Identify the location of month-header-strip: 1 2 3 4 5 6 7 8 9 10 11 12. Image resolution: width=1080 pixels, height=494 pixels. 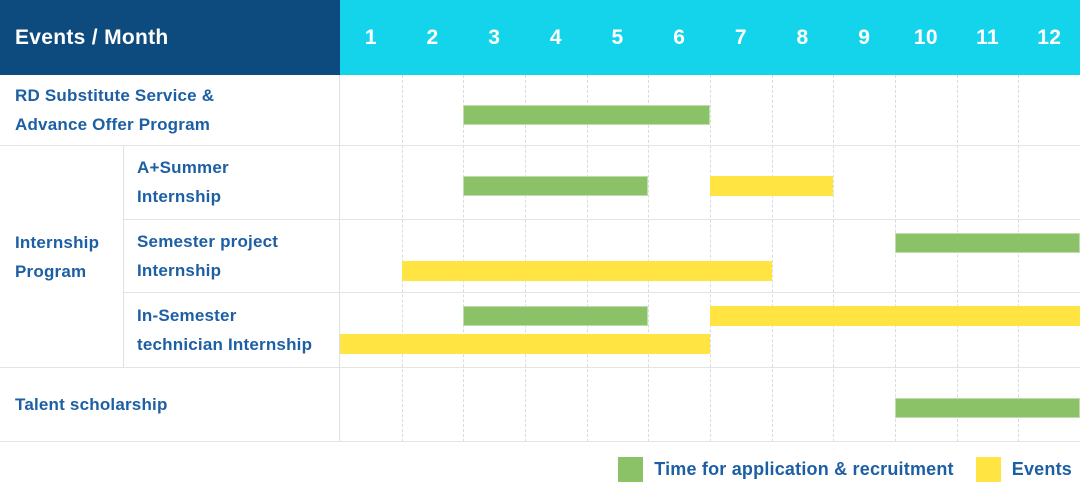
(710, 37).